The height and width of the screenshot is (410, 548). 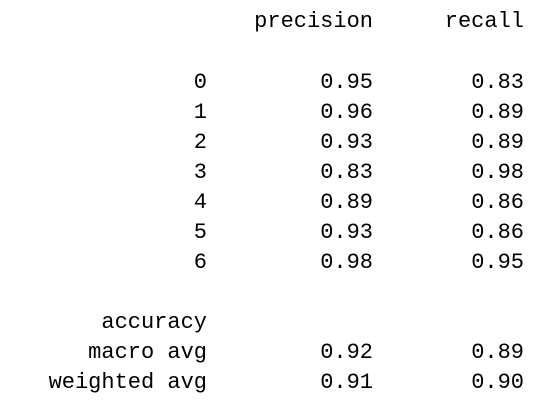 What do you see at coordinates (497, 82) in the screenshot?
I see `recall-value: 0.83` at bounding box center [497, 82].